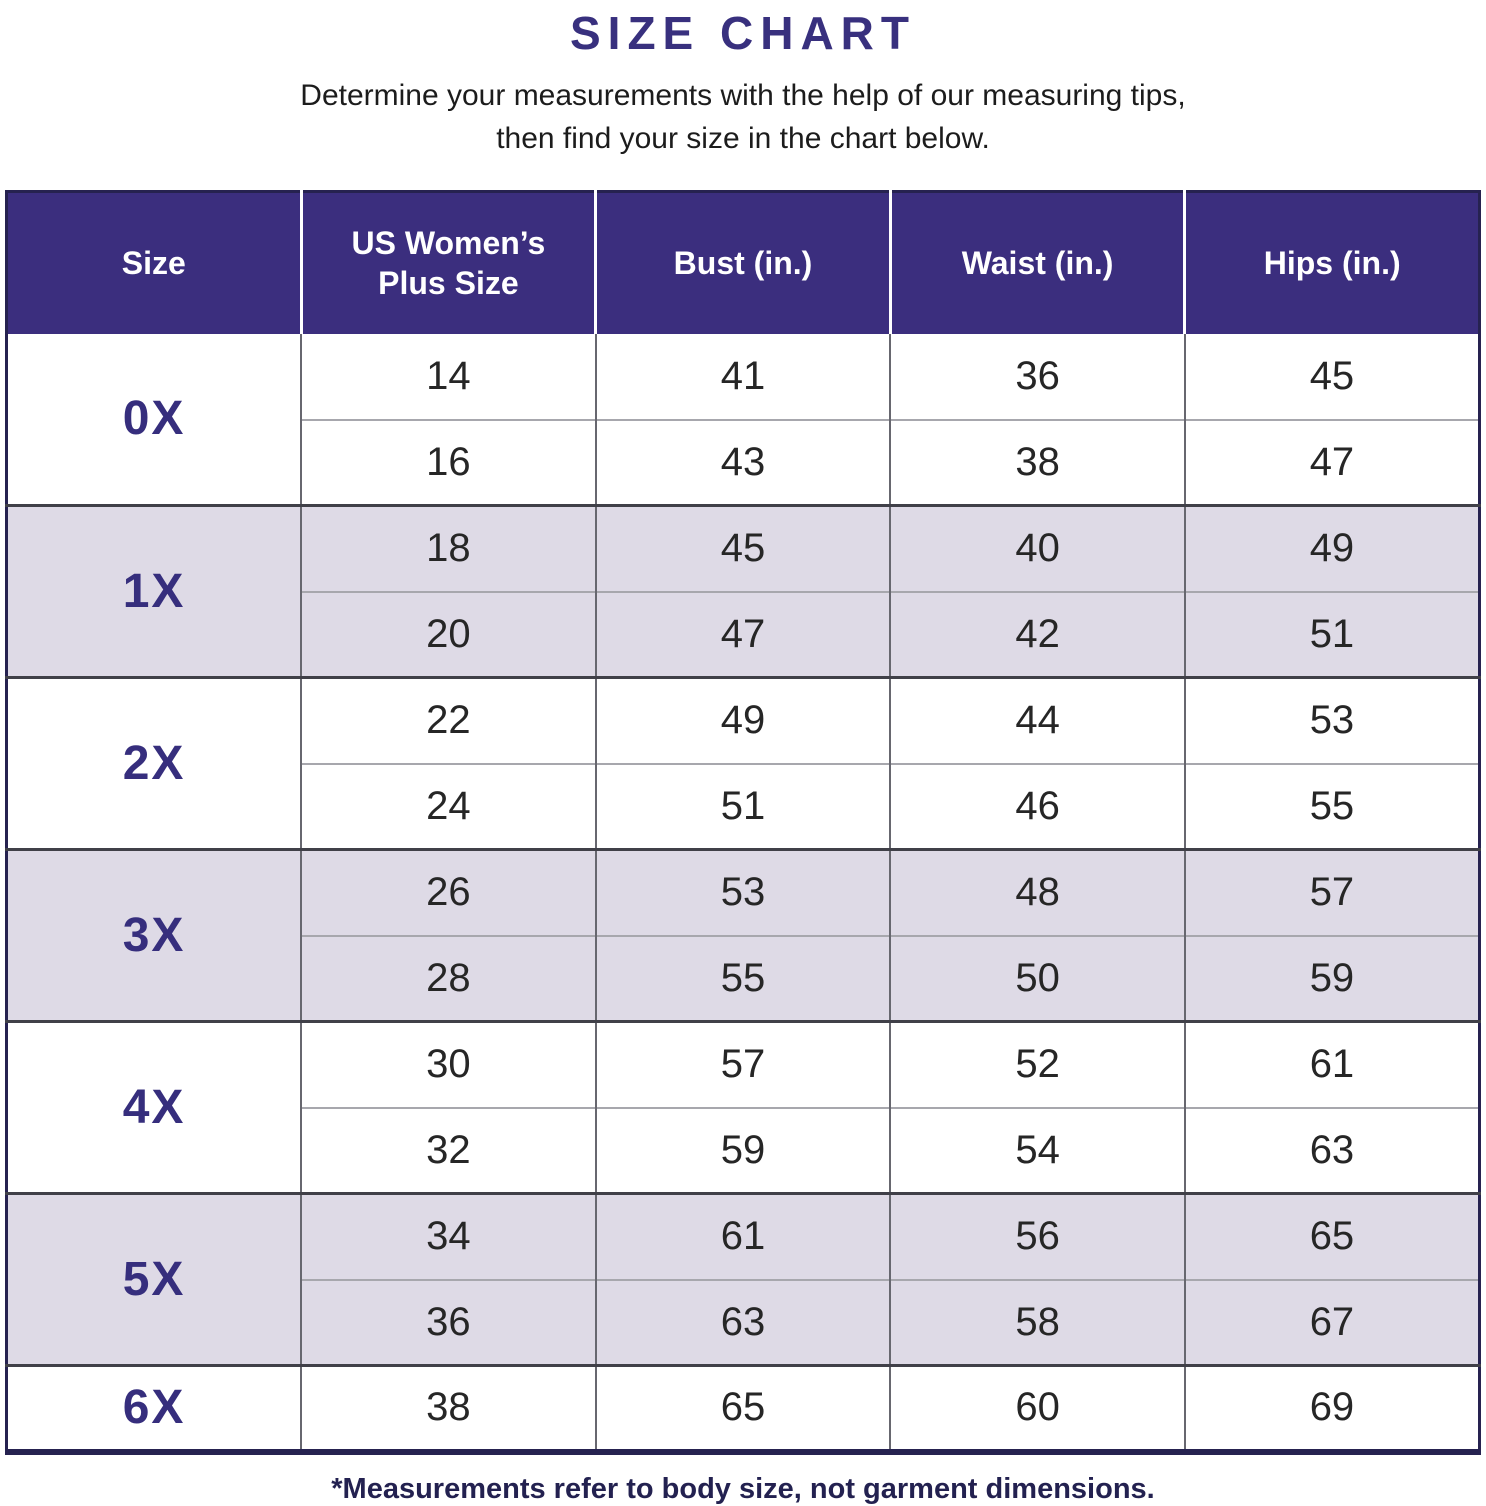 The image size is (1486, 1506). I want to click on measurement-cell: 32, so click(448, 1150).